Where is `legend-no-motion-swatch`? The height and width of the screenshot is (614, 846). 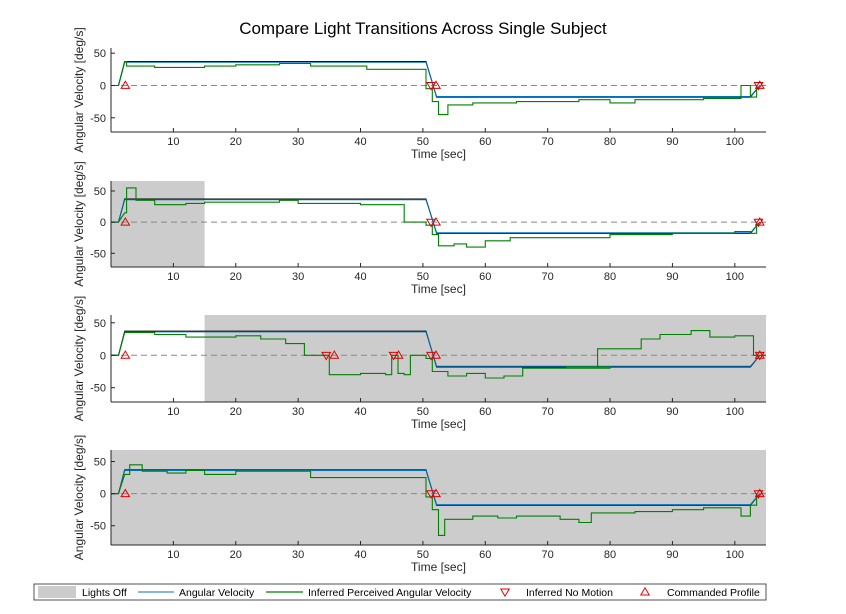 legend-no-motion-swatch is located at coordinates (505, 593).